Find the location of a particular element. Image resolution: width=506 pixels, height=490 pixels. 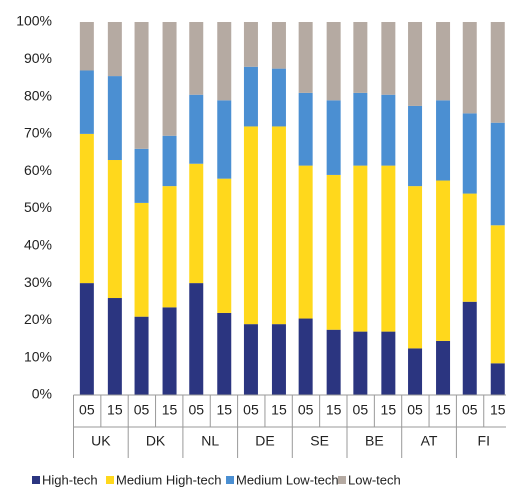

group-label: DK is located at coordinates (156, 441).